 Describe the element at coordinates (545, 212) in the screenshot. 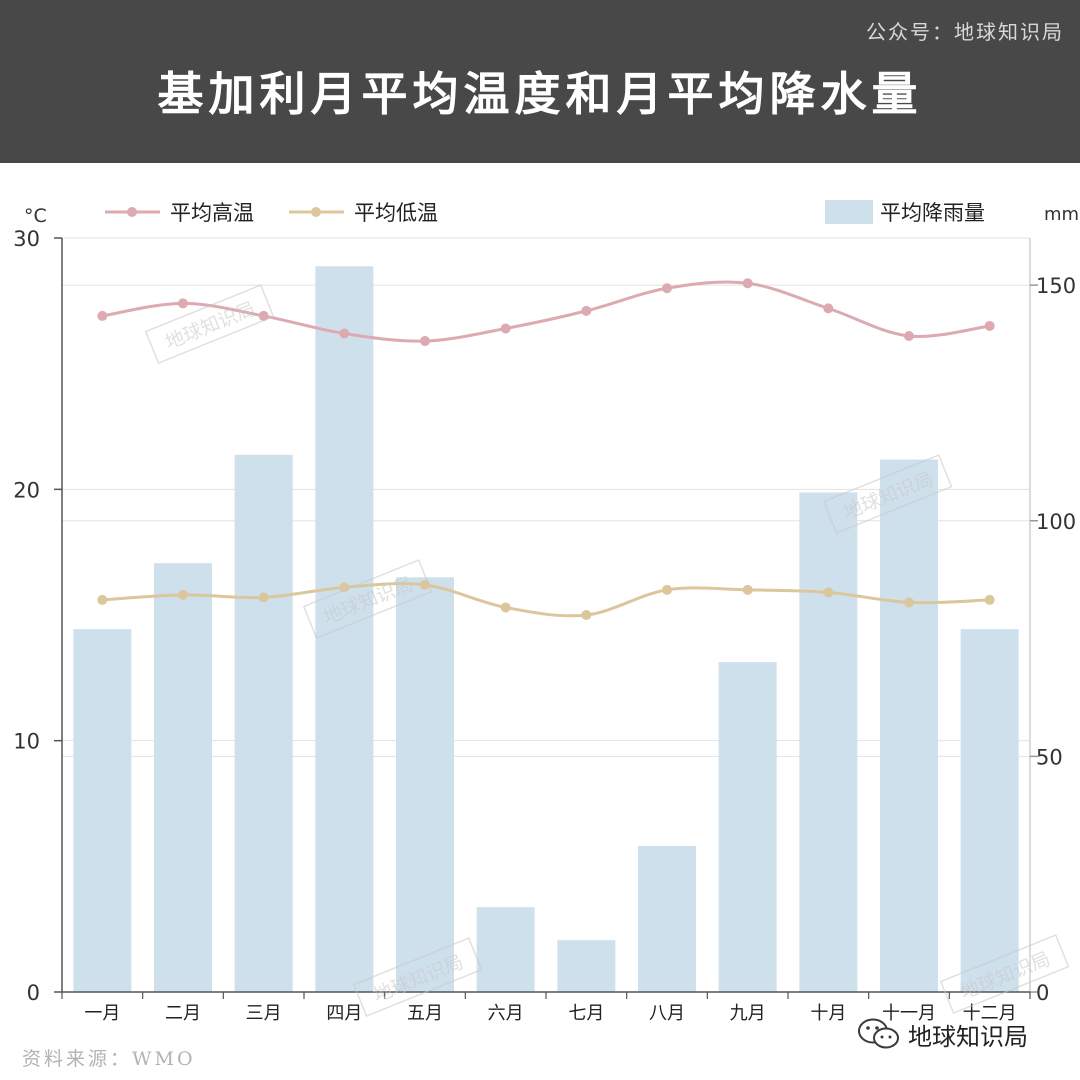

I see `legend: 平均高温 平均低温 平均降雨量` at that location.